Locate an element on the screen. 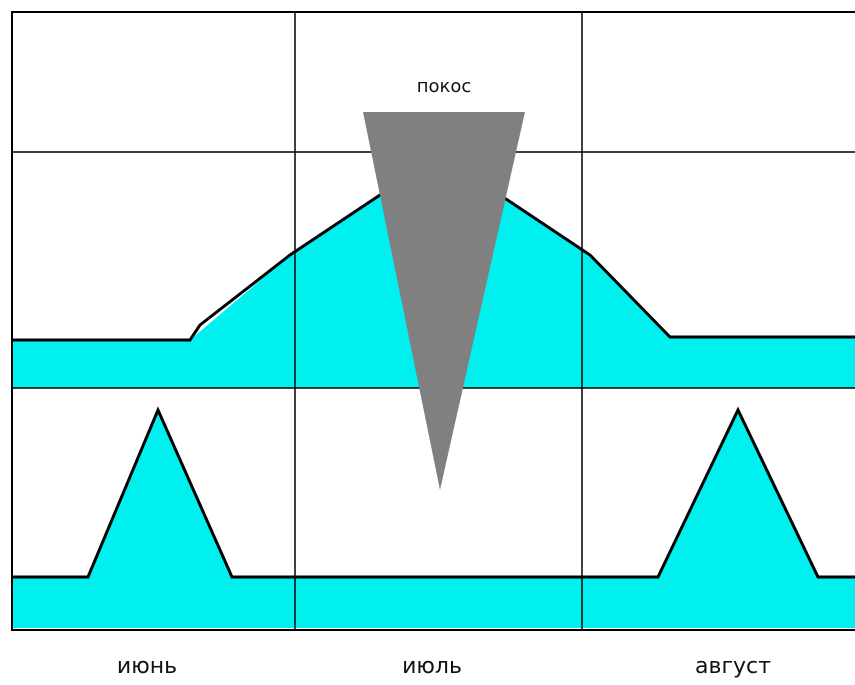 This screenshot has width=855, height=685. mowing-label: покос is located at coordinates (444, 86).